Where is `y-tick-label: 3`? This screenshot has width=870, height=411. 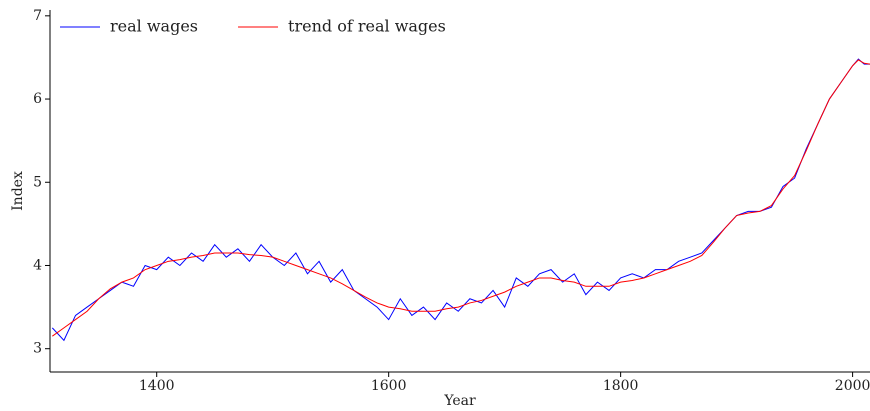 y-tick-label: 3 is located at coordinates (37, 349).